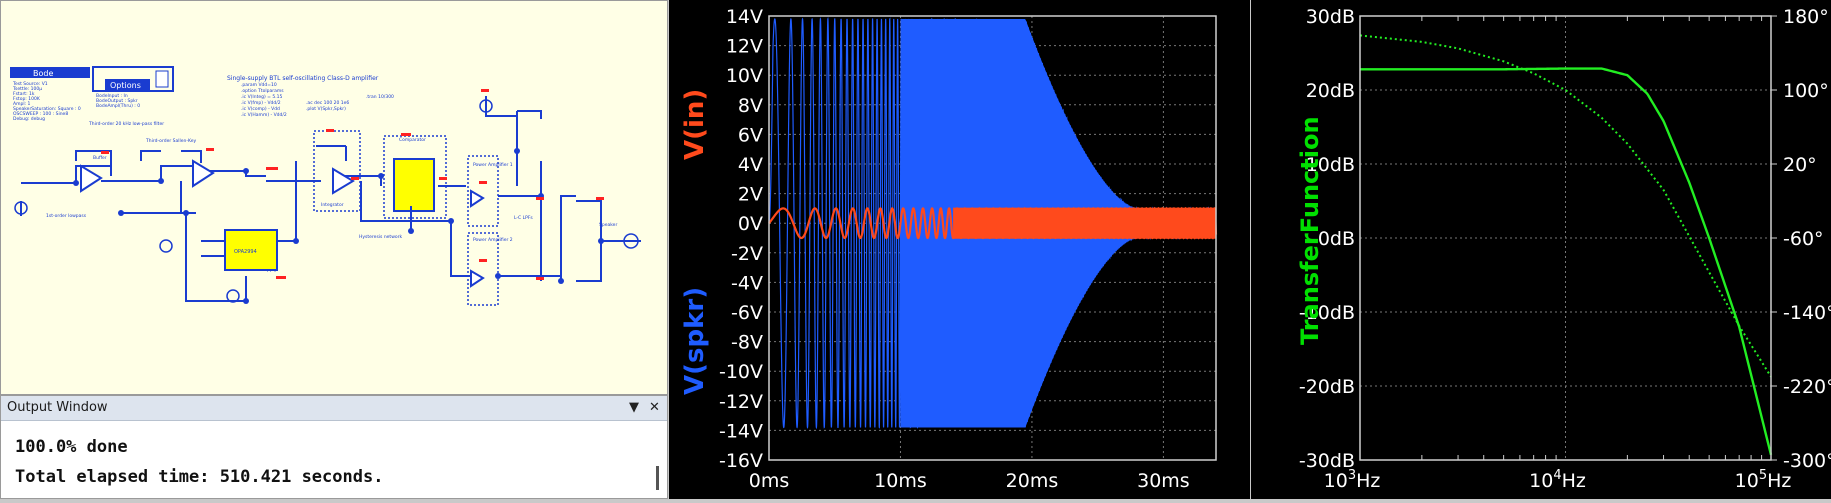 This screenshot has height=503, width=1831. Describe the element at coordinates (414, 185) in the screenshot. I see `comparator-ic` at that location.